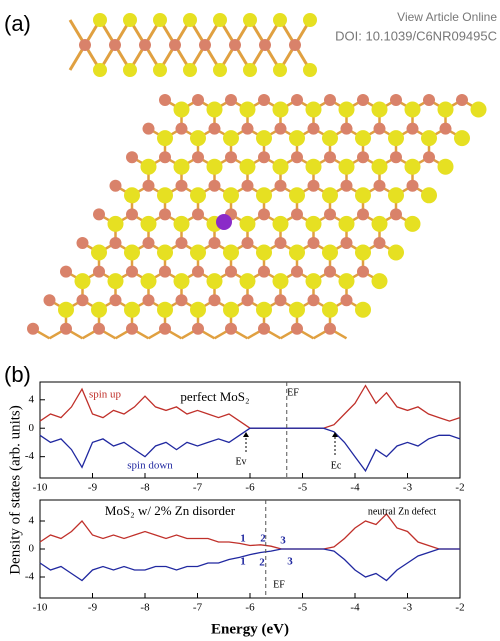  What do you see at coordinates (290, 562) in the screenshot?
I see `annotation: 3` at bounding box center [290, 562].